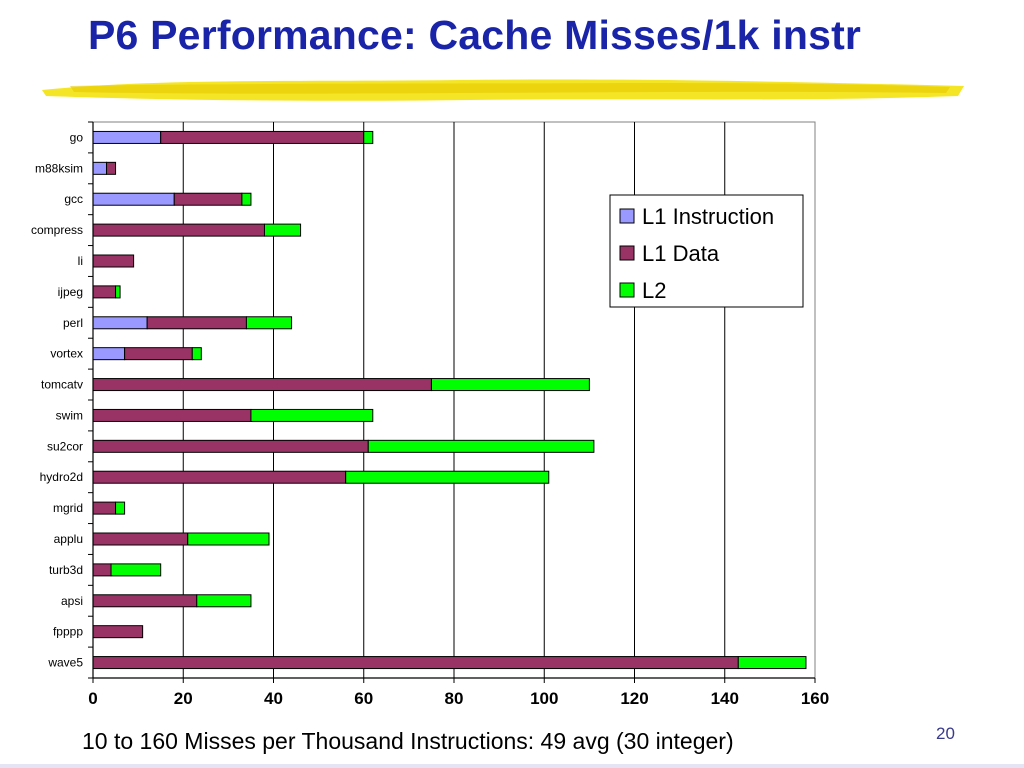  Describe the element at coordinates (725, 698) in the screenshot. I see `x-tick-label: 140` at that location.